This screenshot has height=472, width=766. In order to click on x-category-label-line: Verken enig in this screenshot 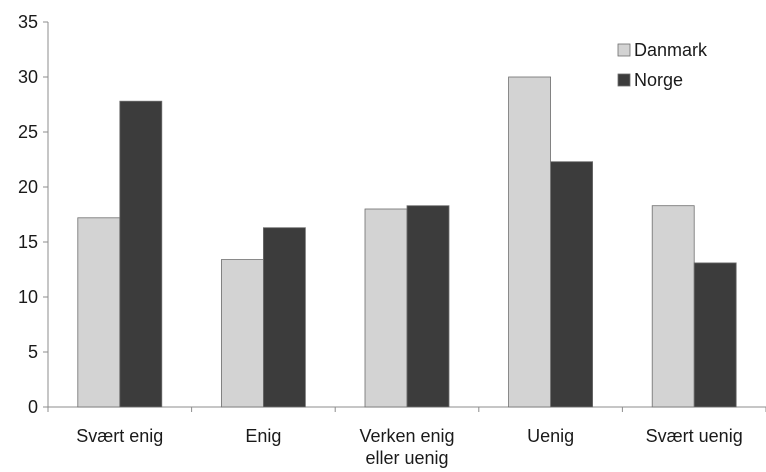, I will do `click(406, 436)`.